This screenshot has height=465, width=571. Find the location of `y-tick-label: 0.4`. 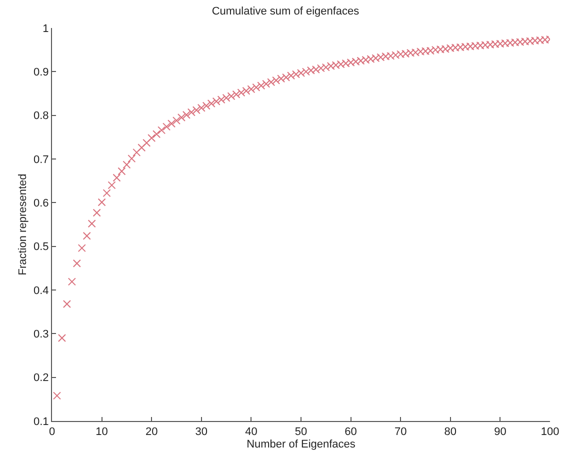

y-tick-label: 0.4 is located at coordinates (41, 290).